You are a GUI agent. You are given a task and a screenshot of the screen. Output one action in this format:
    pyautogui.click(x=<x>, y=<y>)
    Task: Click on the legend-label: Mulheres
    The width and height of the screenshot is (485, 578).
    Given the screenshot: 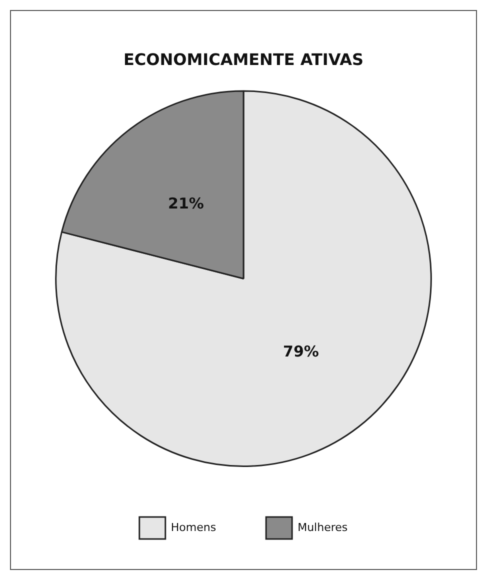 What is the action you would take?
    pyautogui.click(x=323, y=527)
    